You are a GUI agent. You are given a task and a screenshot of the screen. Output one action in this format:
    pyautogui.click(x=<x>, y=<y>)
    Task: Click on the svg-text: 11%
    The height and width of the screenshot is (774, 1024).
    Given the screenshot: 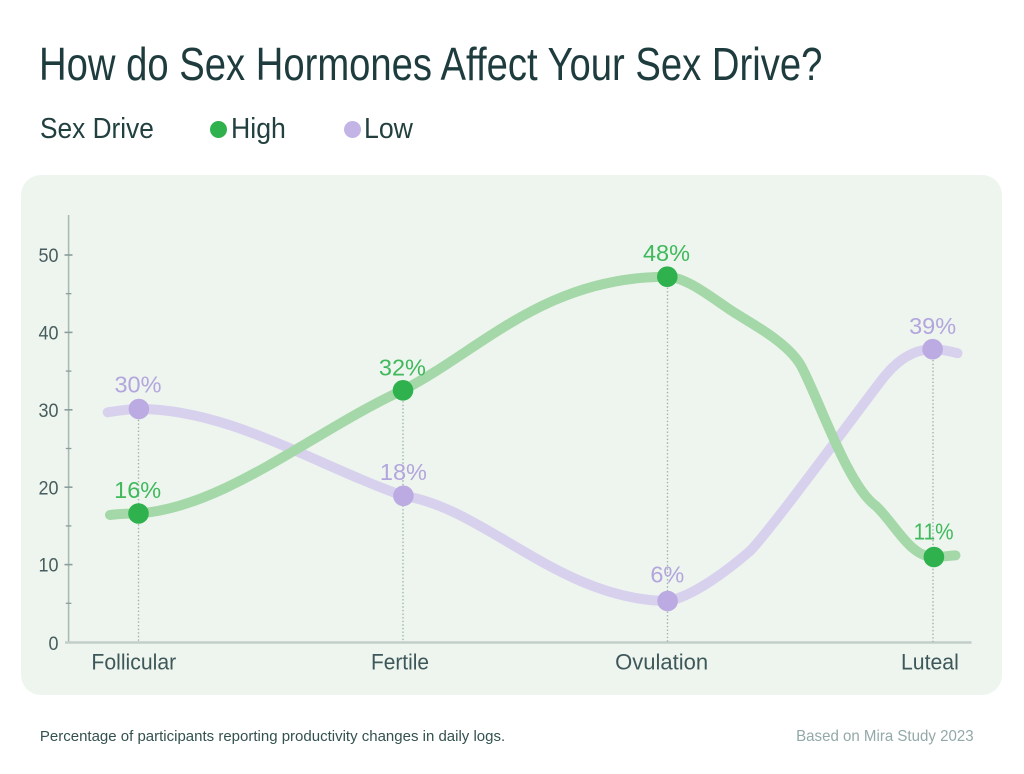 What is the action you would take?
    pyautogui.click(x=934, y=532)
    